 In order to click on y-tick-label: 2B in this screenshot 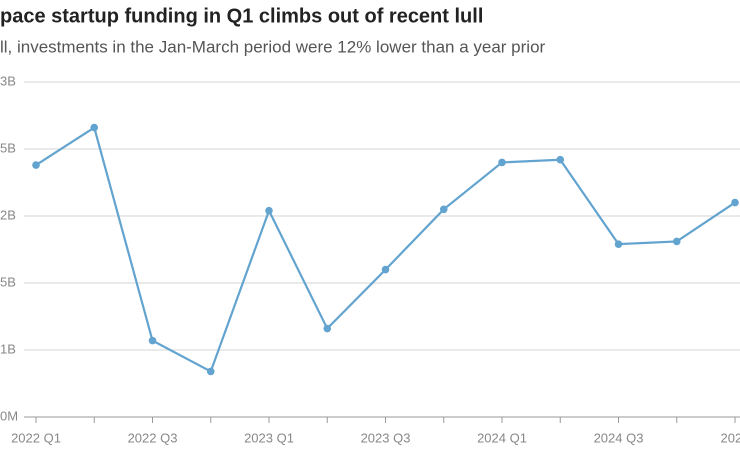, I will do `click(8, 214)`.